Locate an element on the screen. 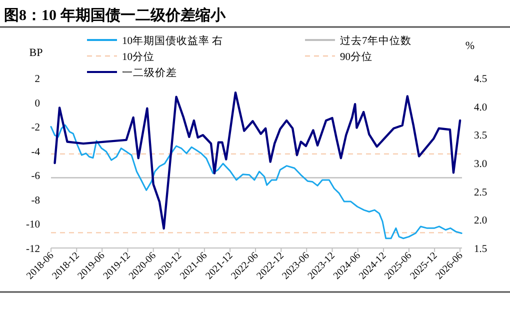 This screenshot has height=321, width=510. y2-tick-label: 1.5 is located at coordinates (481, 249).